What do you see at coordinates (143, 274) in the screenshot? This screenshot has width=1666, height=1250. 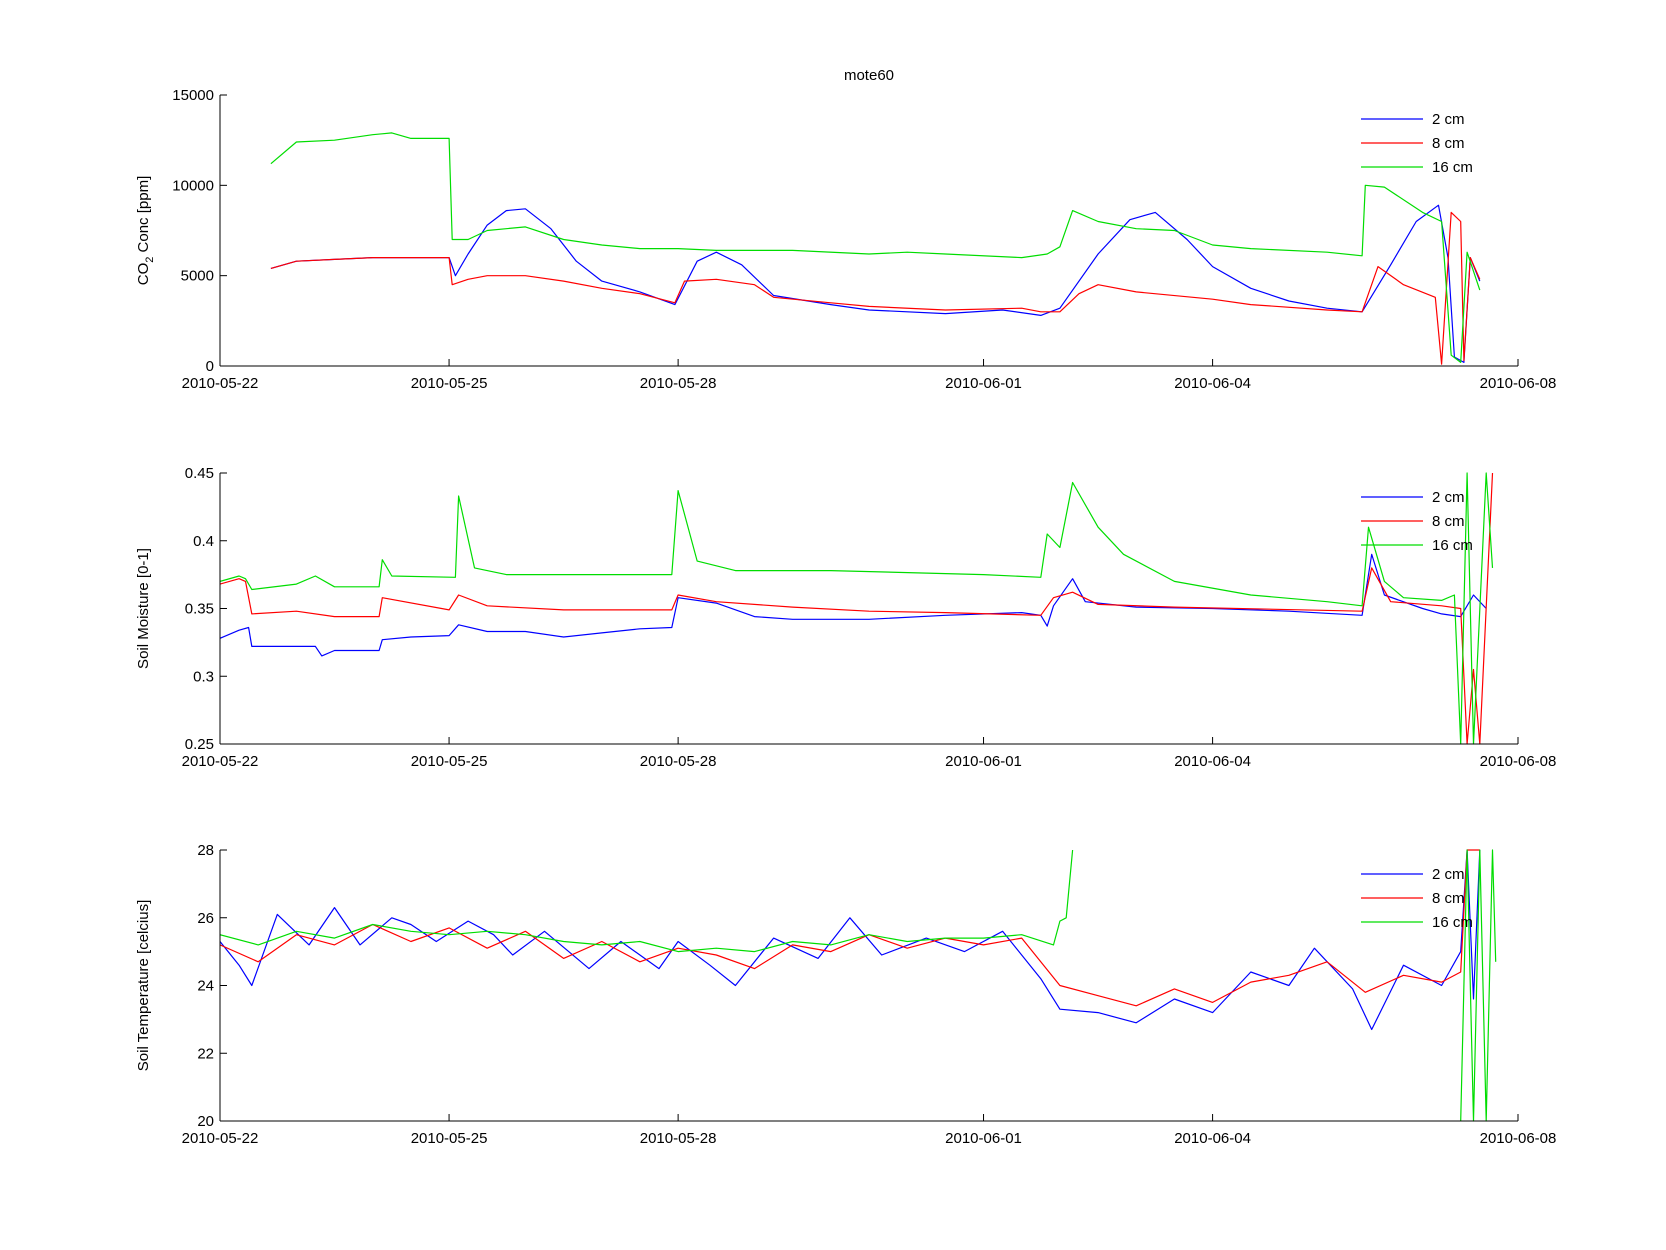 I see `co2-label-main: CO` at bounding box center [143, 274].